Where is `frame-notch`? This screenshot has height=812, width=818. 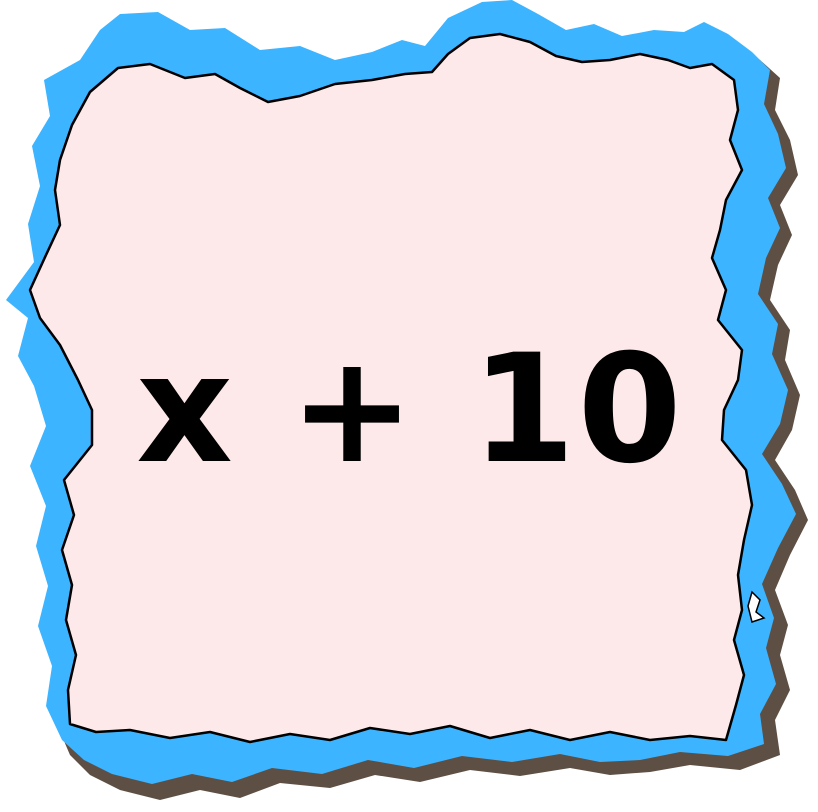 frame-notch is located at coordinates (756, 606).